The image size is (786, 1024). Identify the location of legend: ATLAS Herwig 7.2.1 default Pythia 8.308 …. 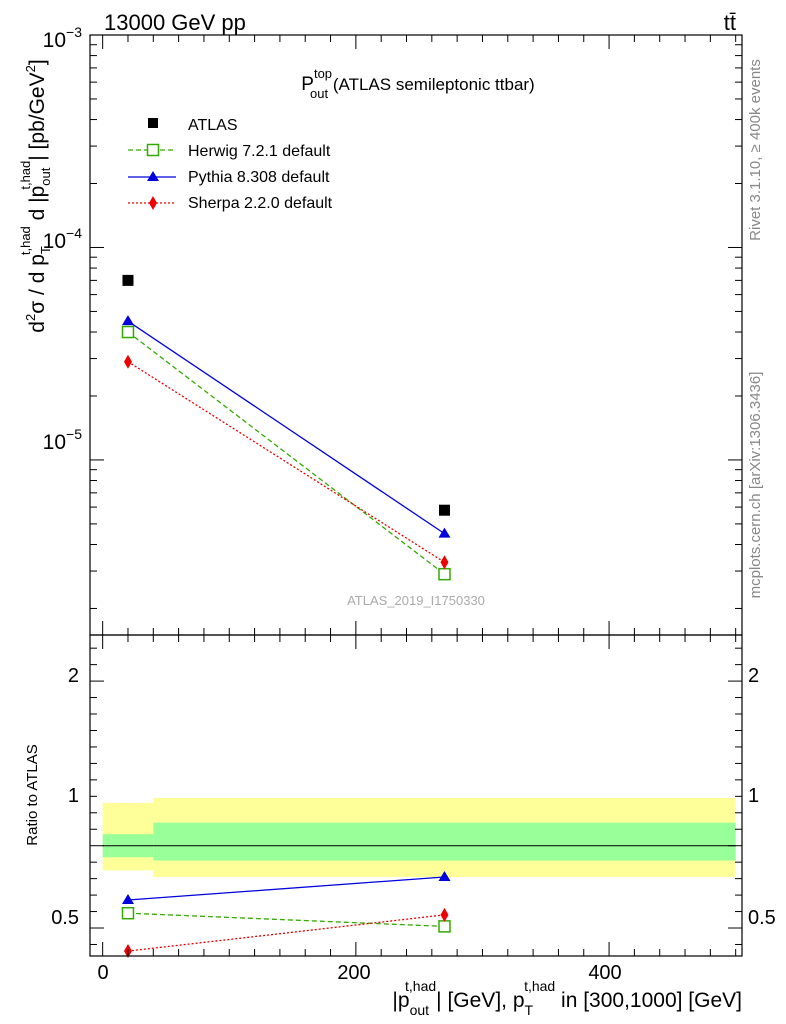
(230, 164).